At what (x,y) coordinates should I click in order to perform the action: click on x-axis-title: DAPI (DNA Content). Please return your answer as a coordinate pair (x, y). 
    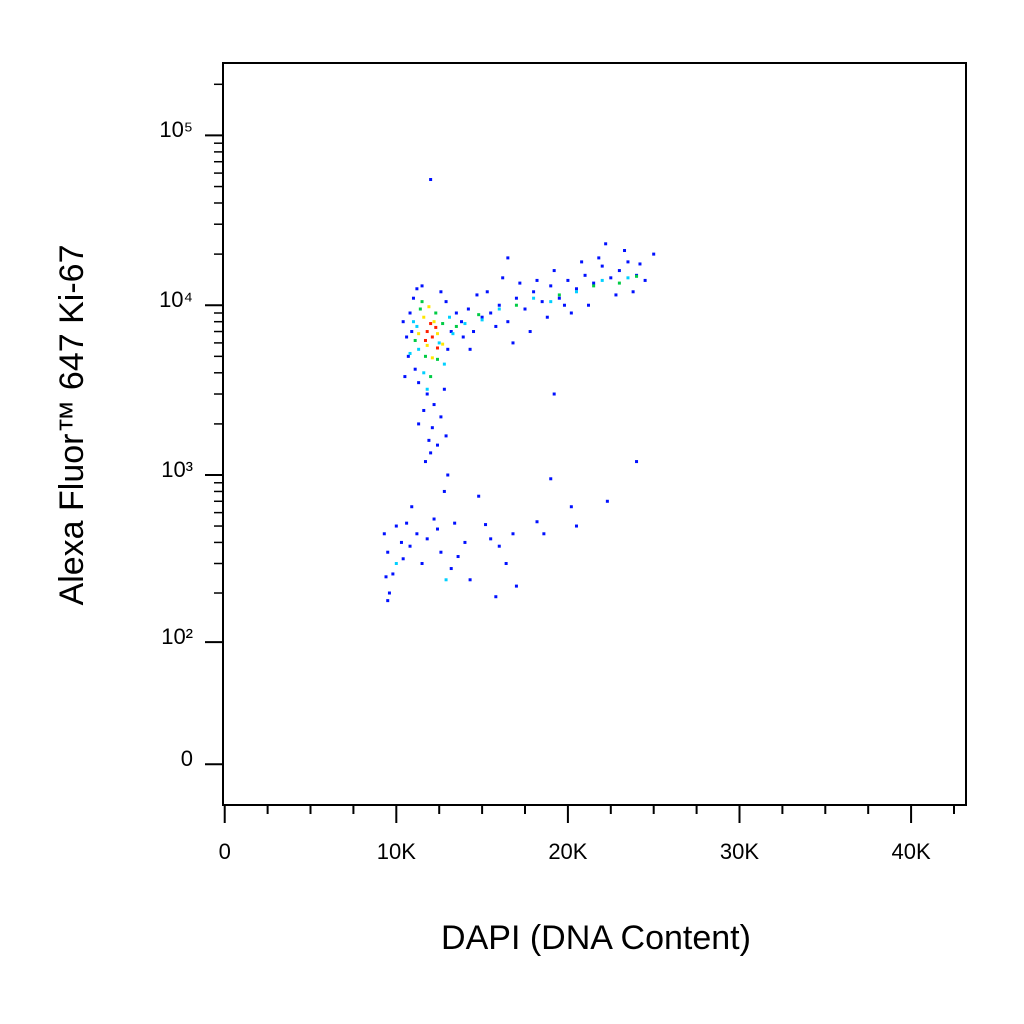
    Looking at the image, I should click on (596, 938).